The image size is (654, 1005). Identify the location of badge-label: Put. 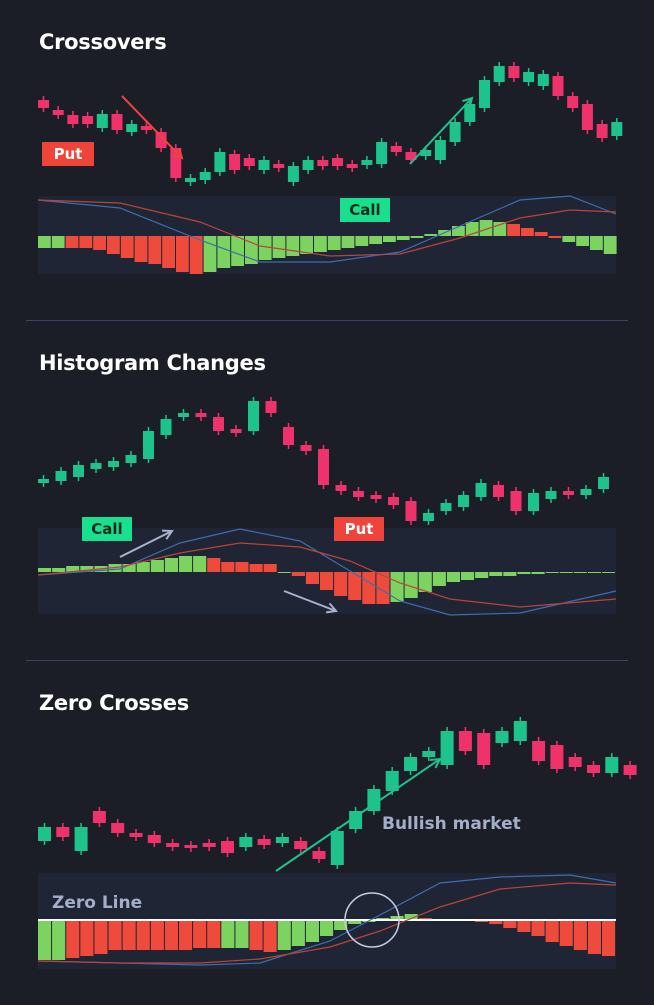
(68, 154).